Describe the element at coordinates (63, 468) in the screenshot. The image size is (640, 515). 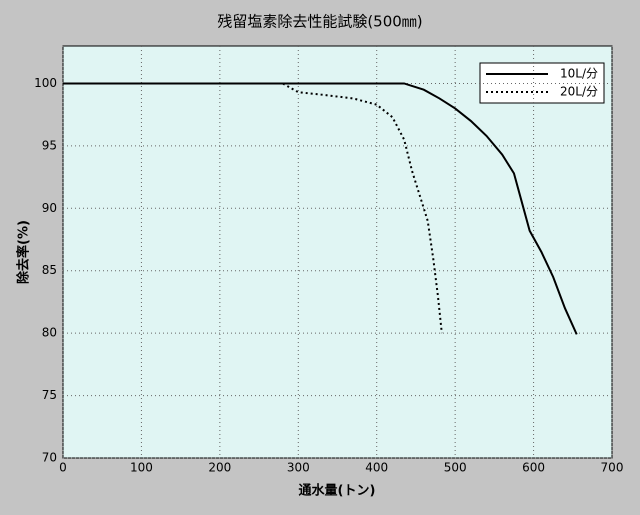
I see `x-tick-label: 0` at that location.